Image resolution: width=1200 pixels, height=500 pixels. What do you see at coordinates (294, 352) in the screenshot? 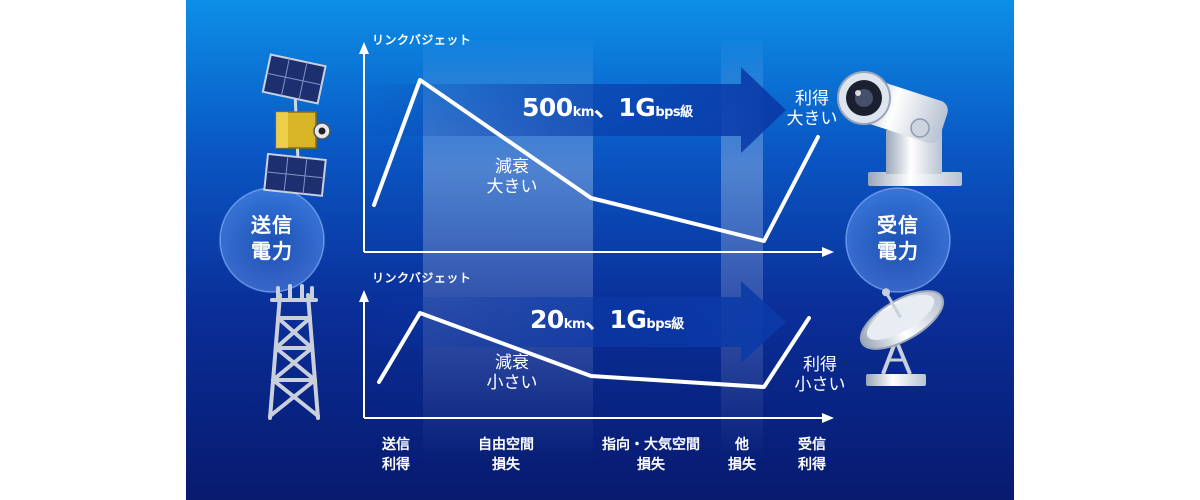
I see `transmission-tower-icon` at bounding box center [294, 352].